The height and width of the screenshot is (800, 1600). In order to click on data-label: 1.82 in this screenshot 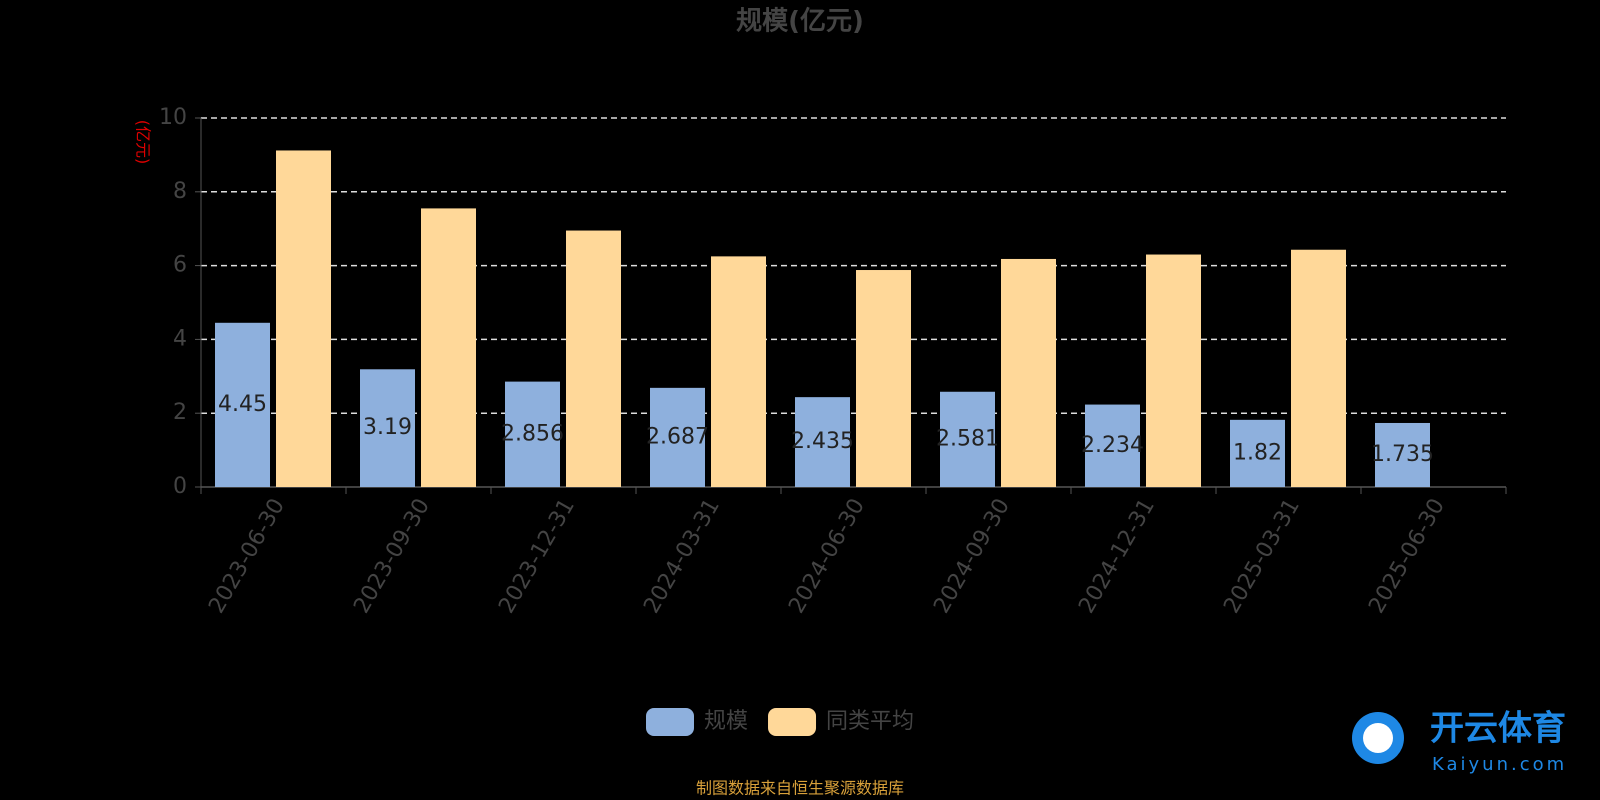, I will do `click(1257, 452)`.